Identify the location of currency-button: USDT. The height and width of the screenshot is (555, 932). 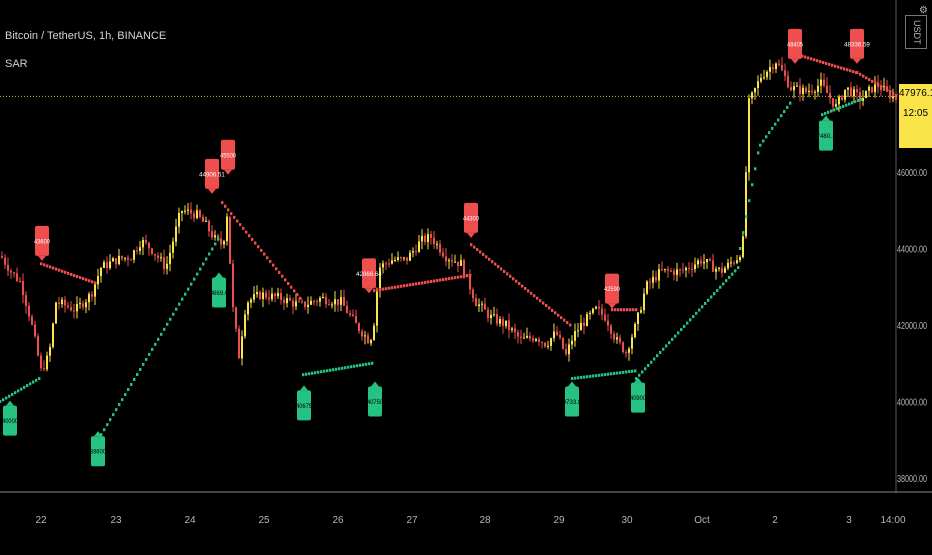
(916, 32).